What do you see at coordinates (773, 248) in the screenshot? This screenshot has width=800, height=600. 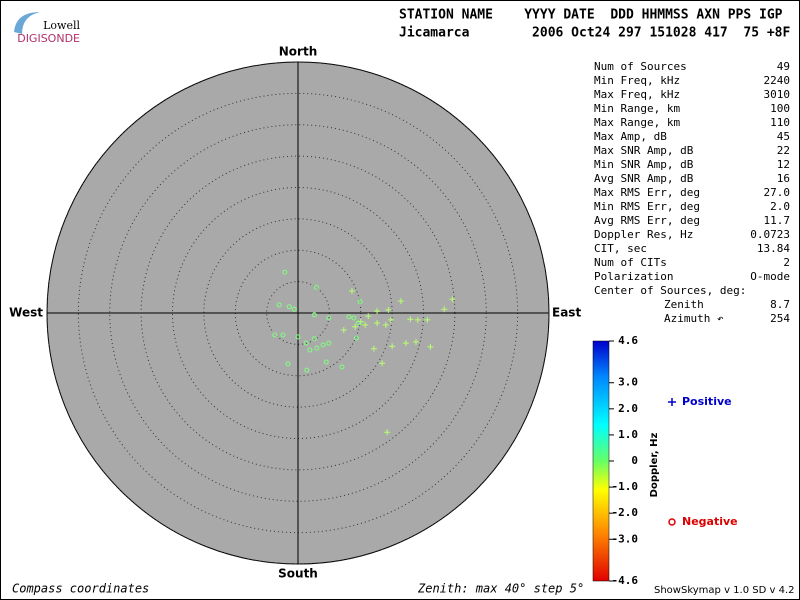 I see `stat-value: 13.84` at bounding box center [773, 248].